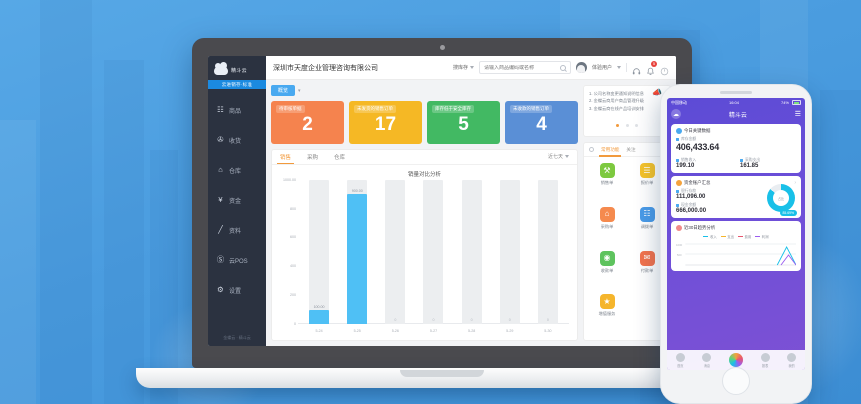 Image resolution: width=861 pixels, height=404 pixels. Describe the element at coordinates (679, 245) in the screenshot. I see `svg-text: 1000` at that location.